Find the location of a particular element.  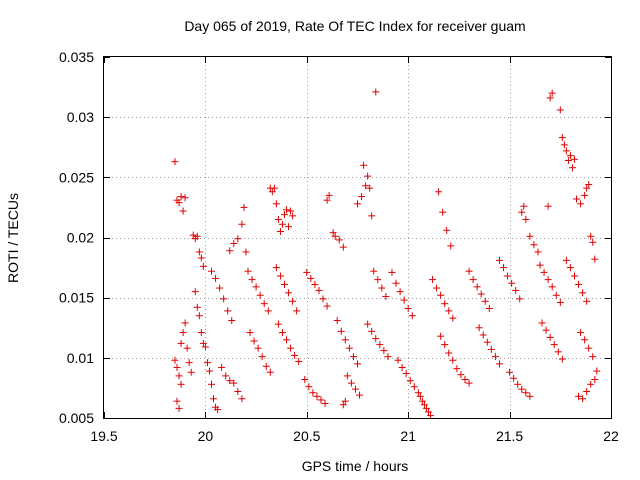

y-tick-label: 0.025 is located at coordinates (76, 177).